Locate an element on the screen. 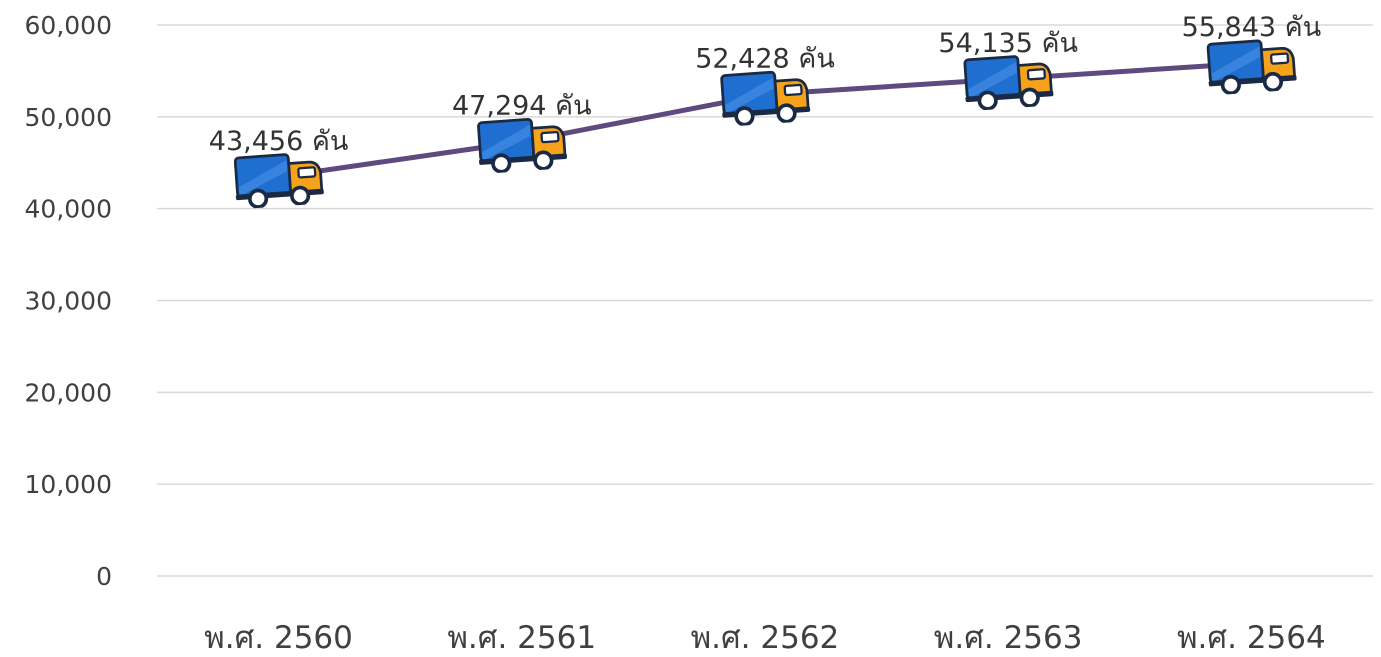  y-tick-label: 30,000 is located at coordinates (68, 301).